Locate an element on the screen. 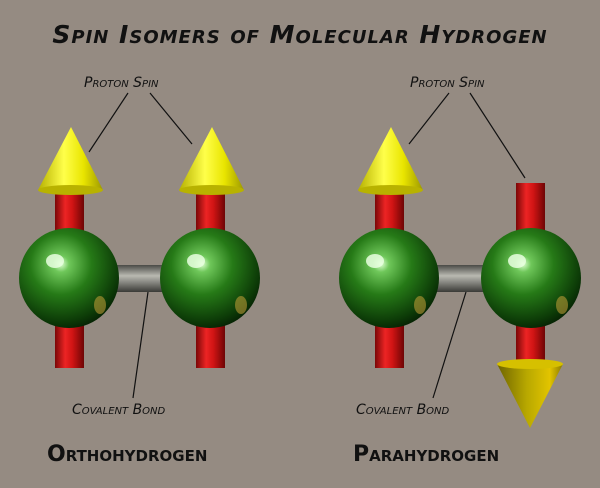 The height and width of the screenshot is (488, 600). para-covalent-bond-label: Covalent Bond is located at coordinates (403, 410).